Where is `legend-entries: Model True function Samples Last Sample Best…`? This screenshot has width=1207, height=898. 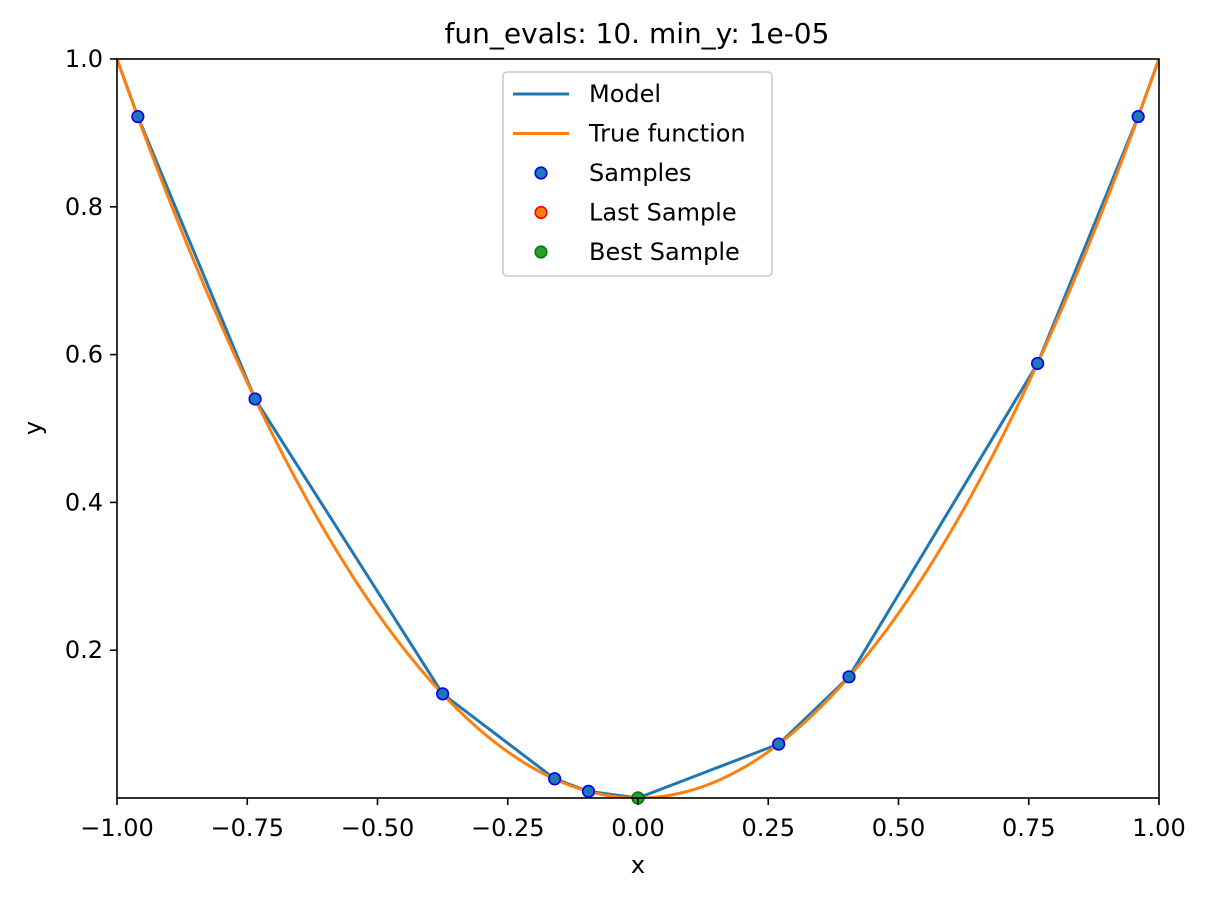 legend-entries: Model True function Samples Last Sample Best… is located at coordinates (629, 173).